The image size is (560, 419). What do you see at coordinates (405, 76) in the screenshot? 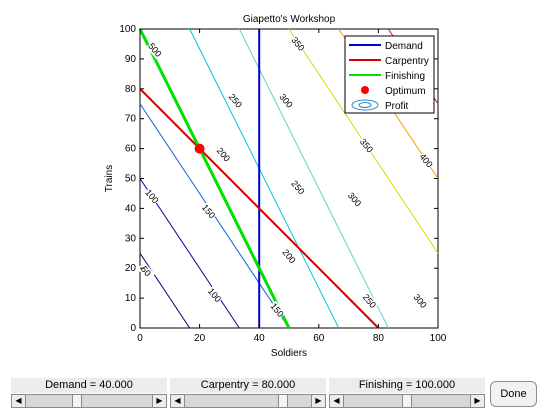
I see `legend-label-finishing: Finishing` at bounding box center [405, 76].